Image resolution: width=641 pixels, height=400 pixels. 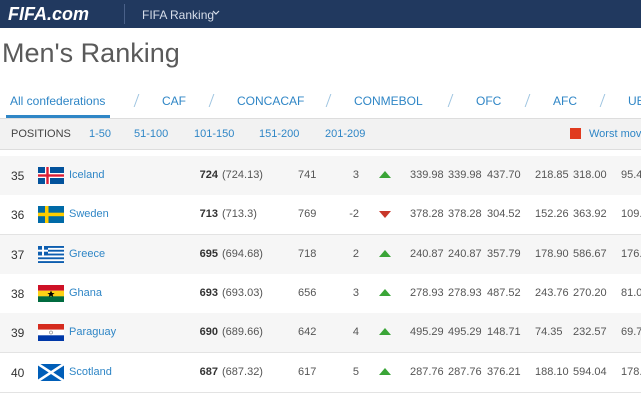 I want to click on points: 695, so click(x=208, y=253).